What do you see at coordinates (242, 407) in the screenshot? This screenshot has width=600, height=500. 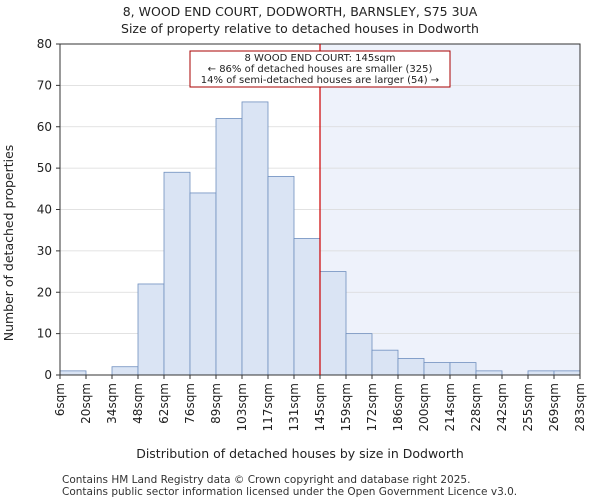 I see `x-tick-label: 103sqm` at bounding box center [242, 407].